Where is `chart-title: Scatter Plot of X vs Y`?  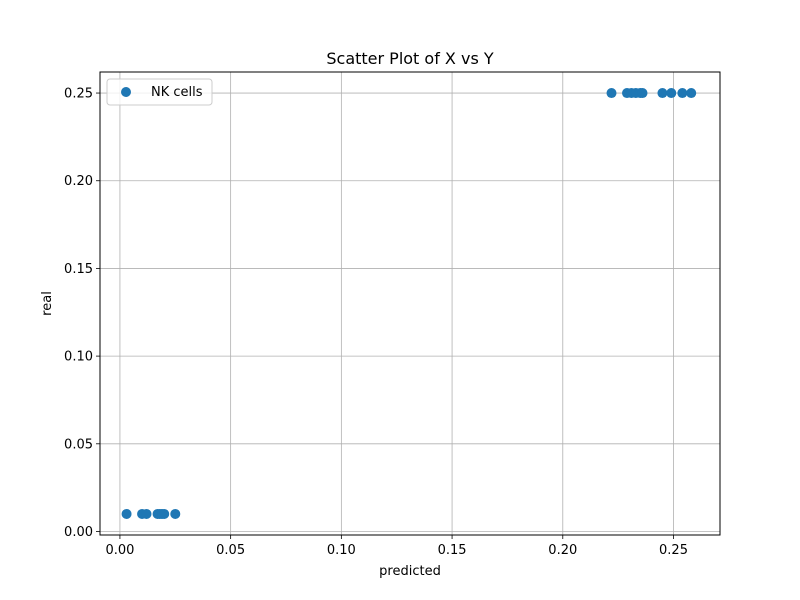
chart-title: Scatter Plot of X vs Y is located at coordinates (410, 58).